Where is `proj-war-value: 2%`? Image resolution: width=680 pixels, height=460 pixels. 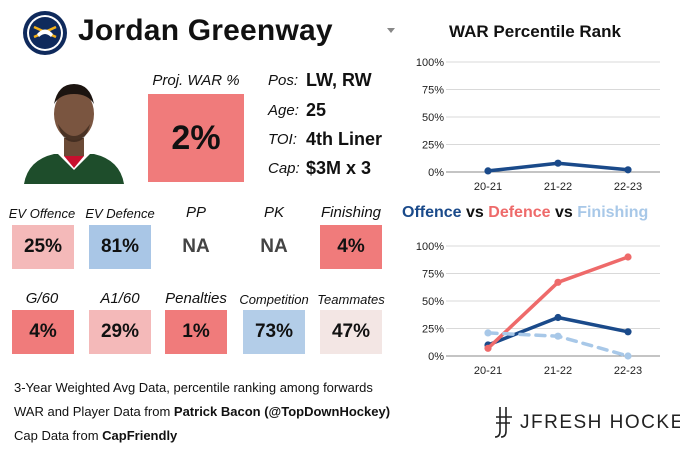 proj-war-value: 2% is located at coordinates (196, 138).